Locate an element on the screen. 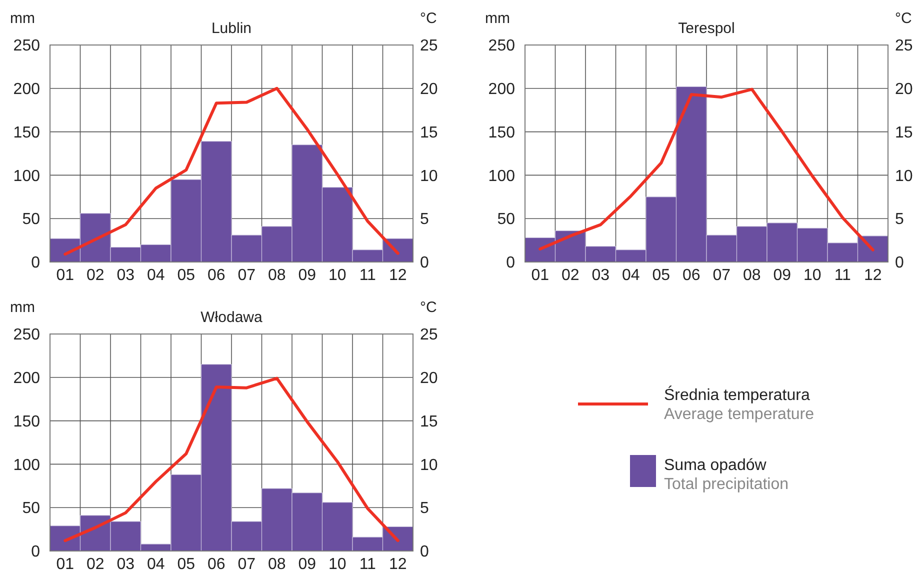 Image resolution: width=916 pixels, height=574 pixels. chart-title: Terespol is located at coordinates (706, 28).